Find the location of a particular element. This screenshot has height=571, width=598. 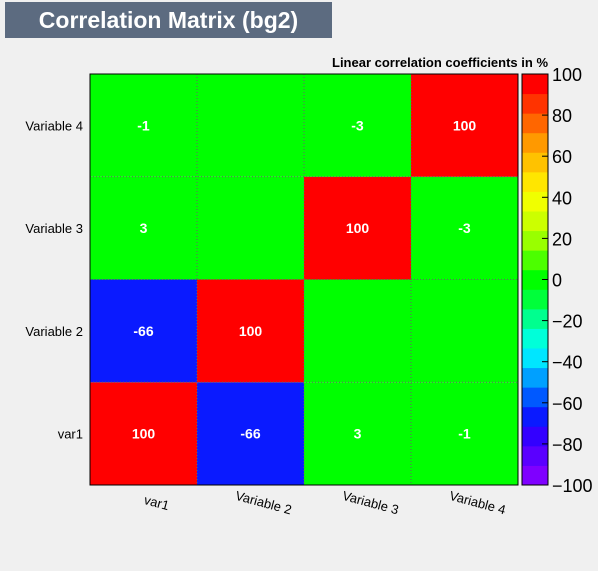

colorbar-tick-label: −60 is located at coordinates (567, 404).